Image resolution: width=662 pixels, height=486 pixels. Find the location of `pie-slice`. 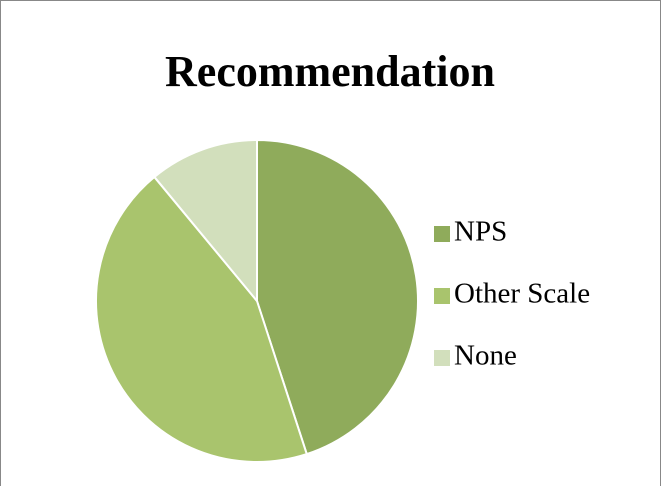

pie-slice is located at coordinates (205, 221).